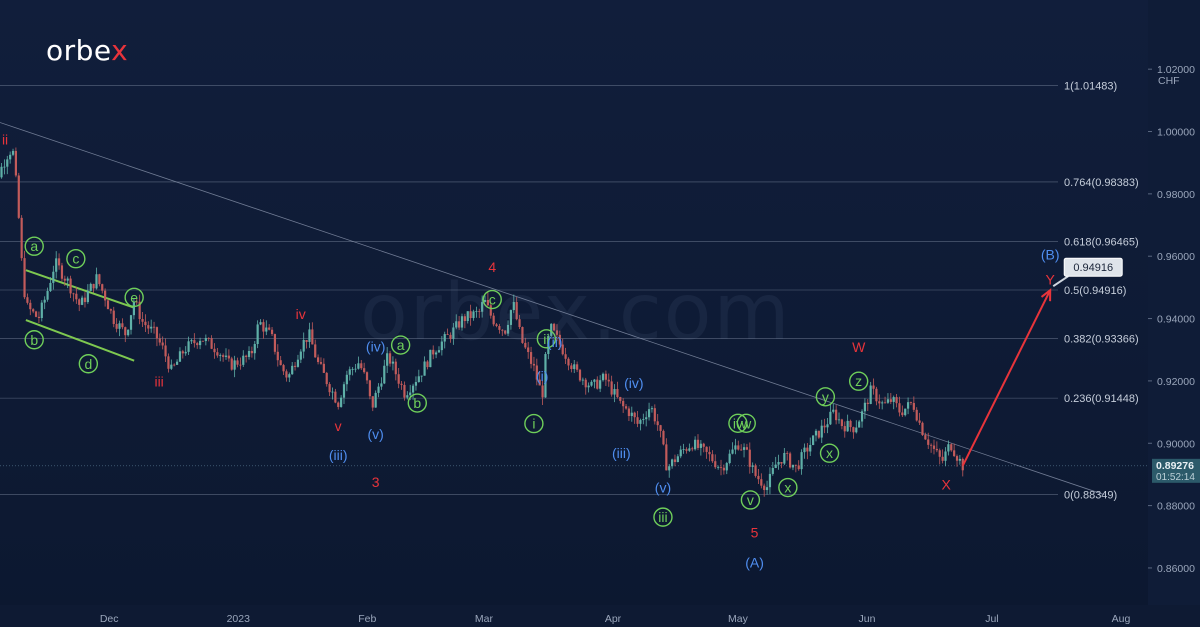  I want to click on wave-label: (v), so click(375, 434).